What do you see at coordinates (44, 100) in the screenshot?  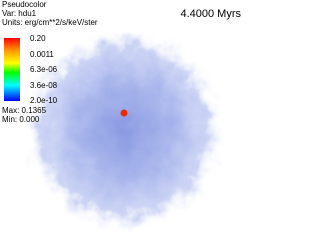 I see `colorbar-label: 2.0e-10` at bounding box center [44, 100].